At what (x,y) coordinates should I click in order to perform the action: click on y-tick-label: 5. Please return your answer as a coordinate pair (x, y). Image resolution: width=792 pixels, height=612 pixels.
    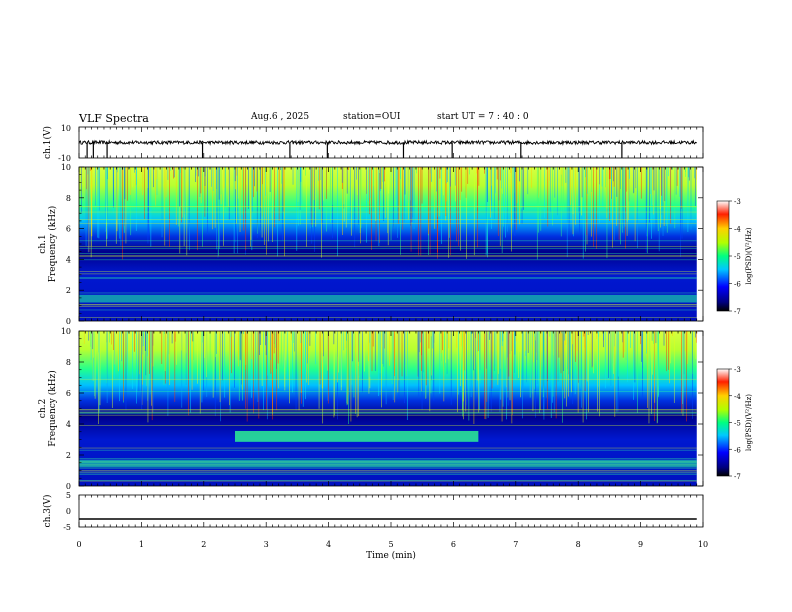
    Looking at the image, I should click on (68, 495).